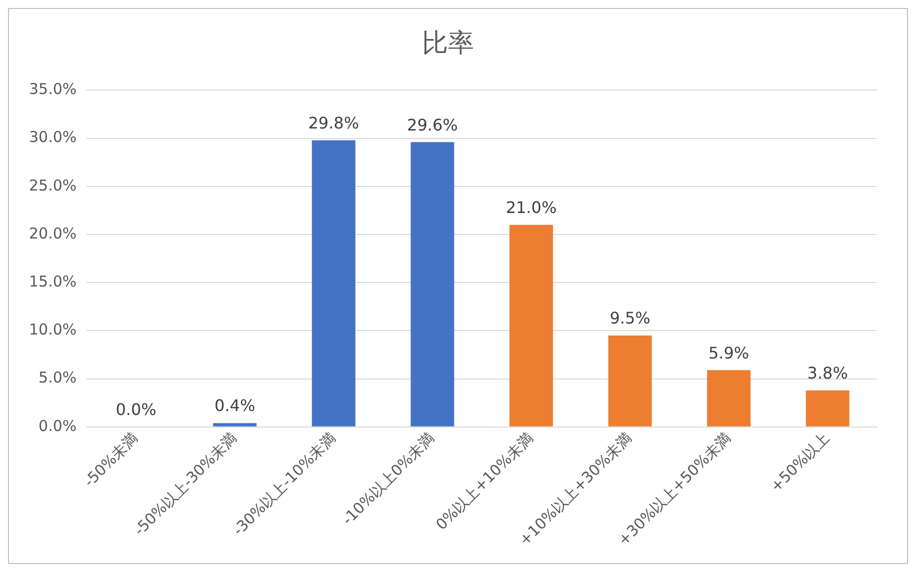  Describe the element at coordinates (432, 124) in the screenshot. I see `data-label: 29.6%` at that location.